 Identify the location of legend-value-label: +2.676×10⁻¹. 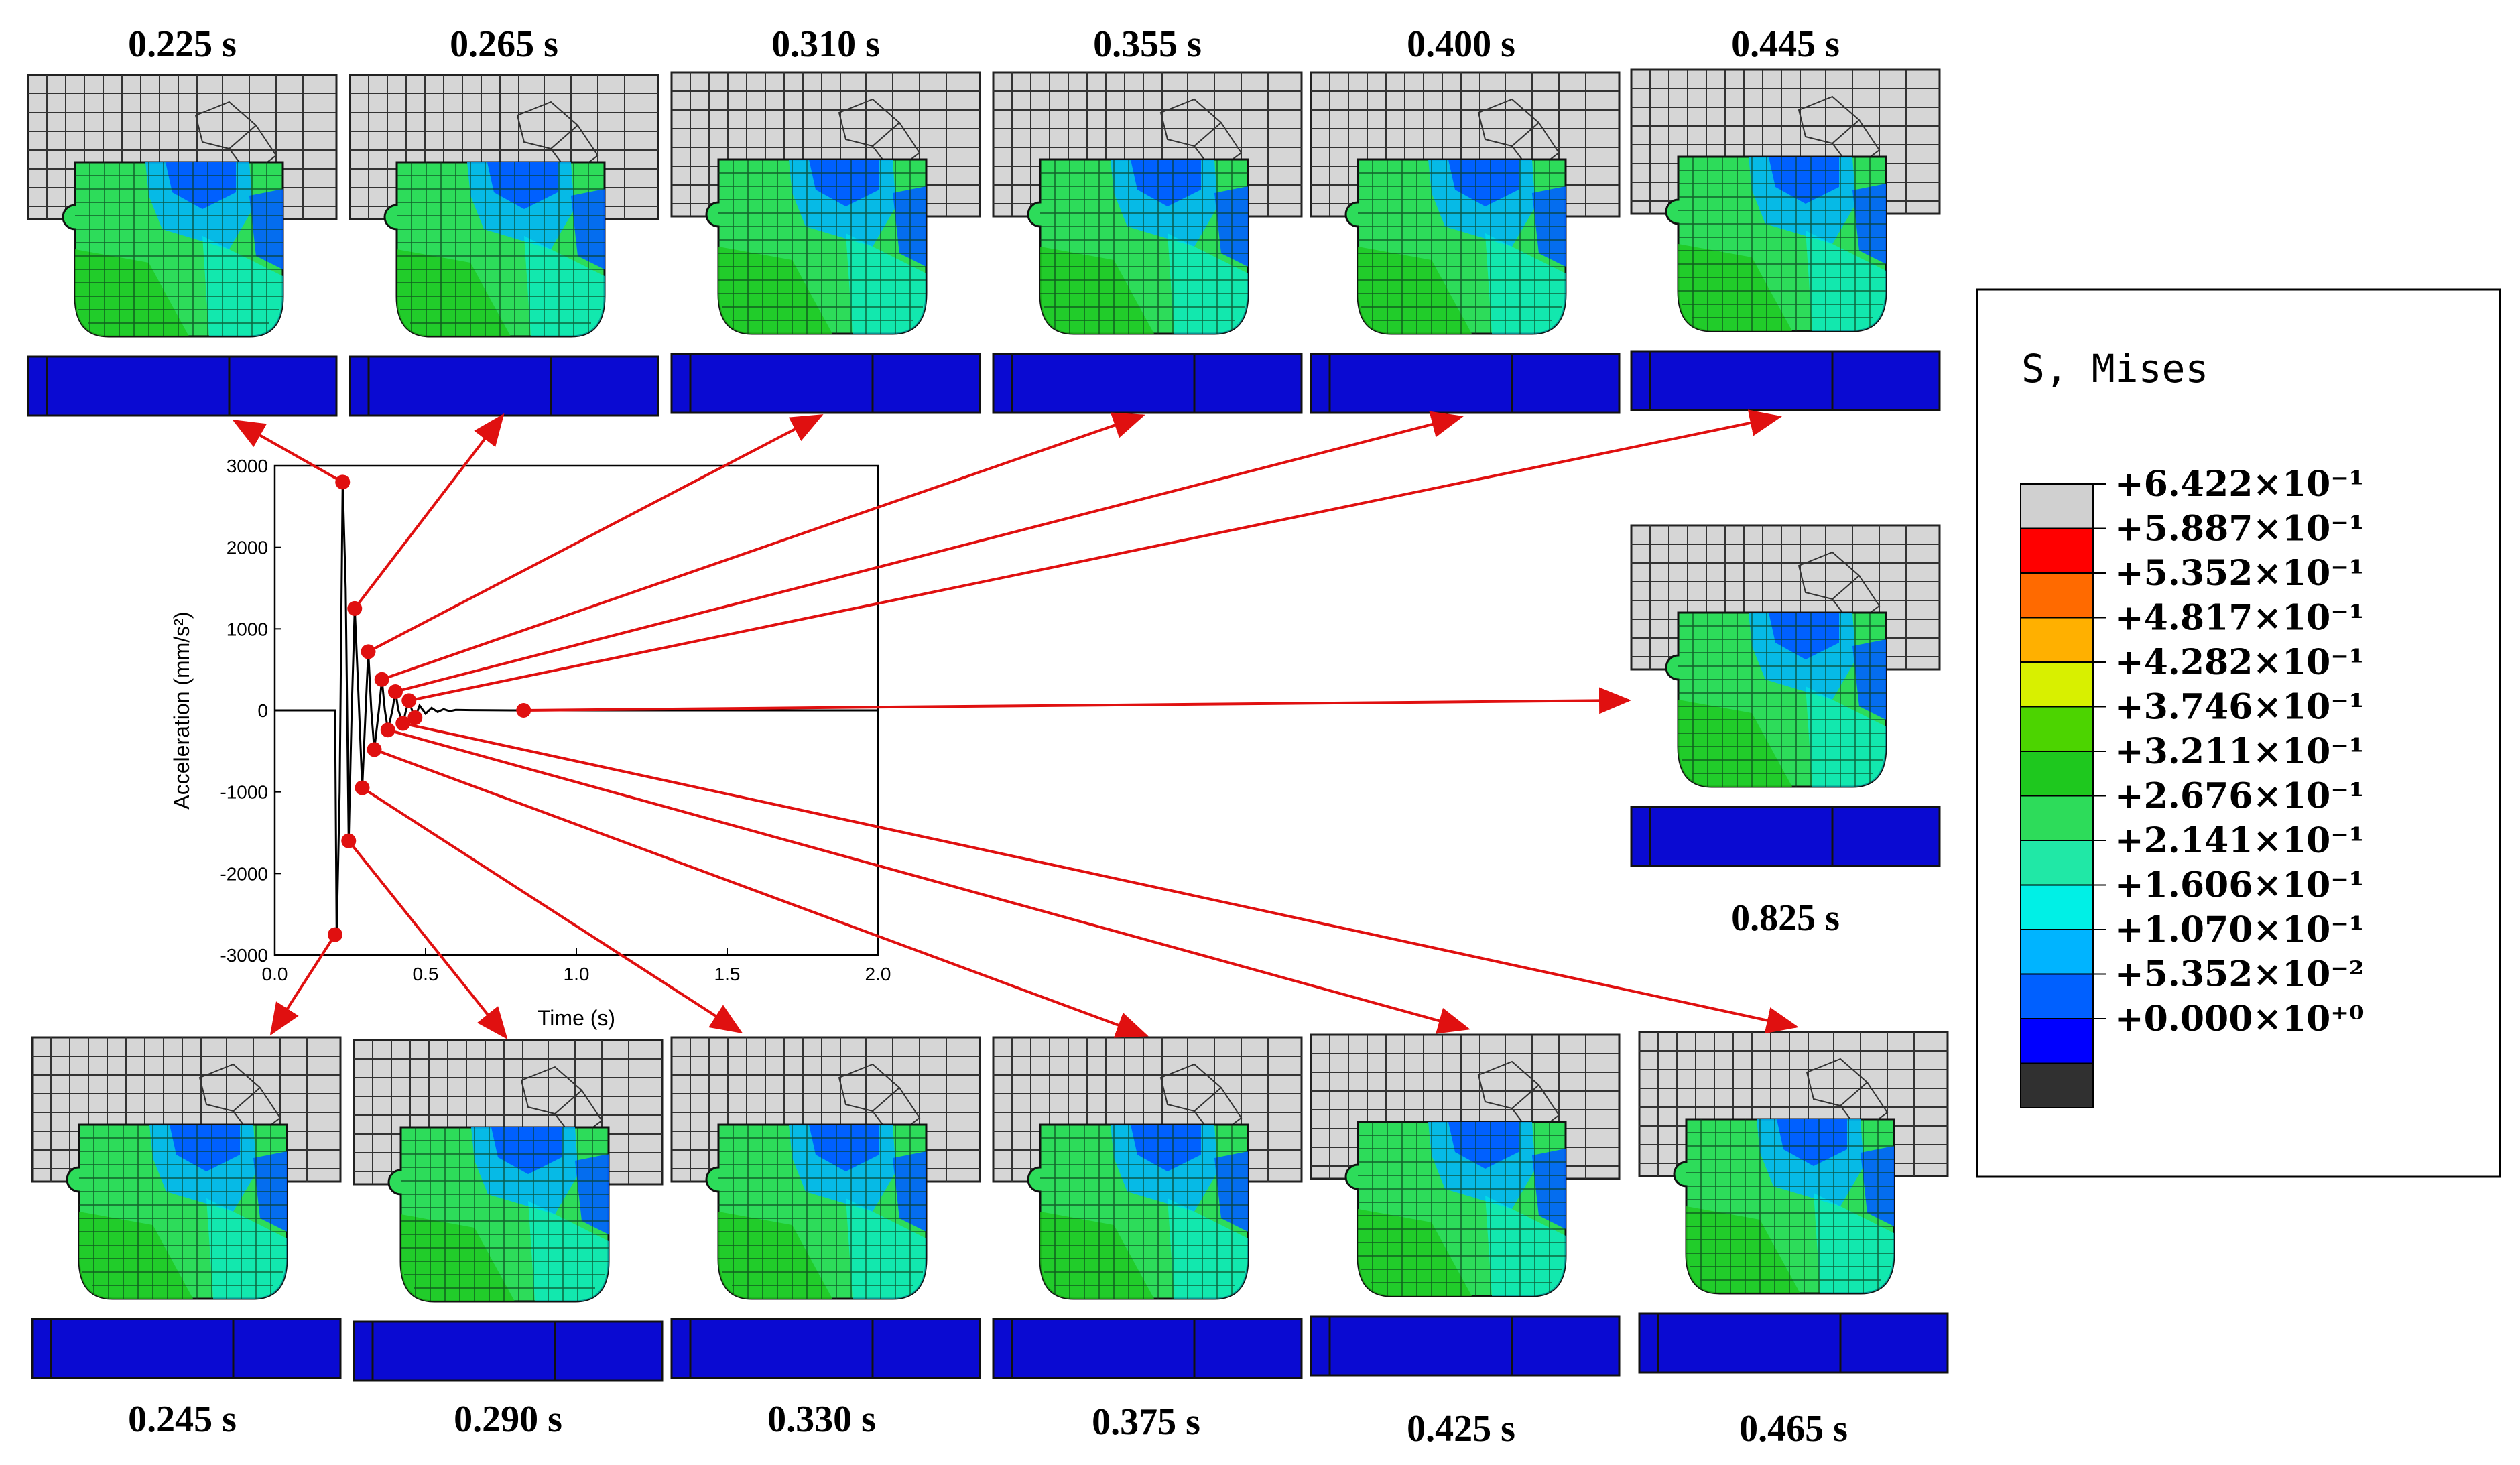
(2240, 796).